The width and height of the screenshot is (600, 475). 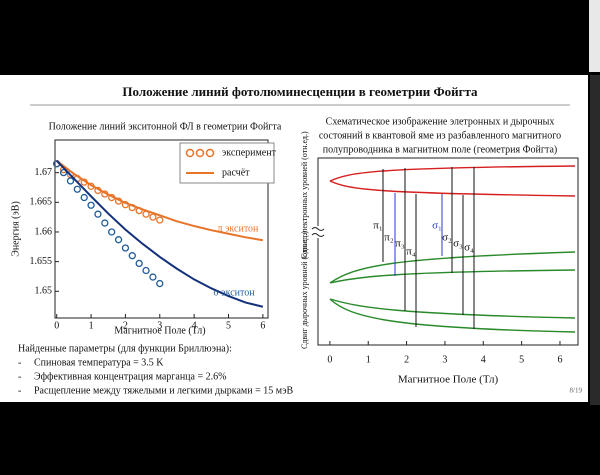 What do you see at coordinates (44, 291) in the screenshot?
I see `y-tick-label: 1.65` at bounding box center [44, 291].